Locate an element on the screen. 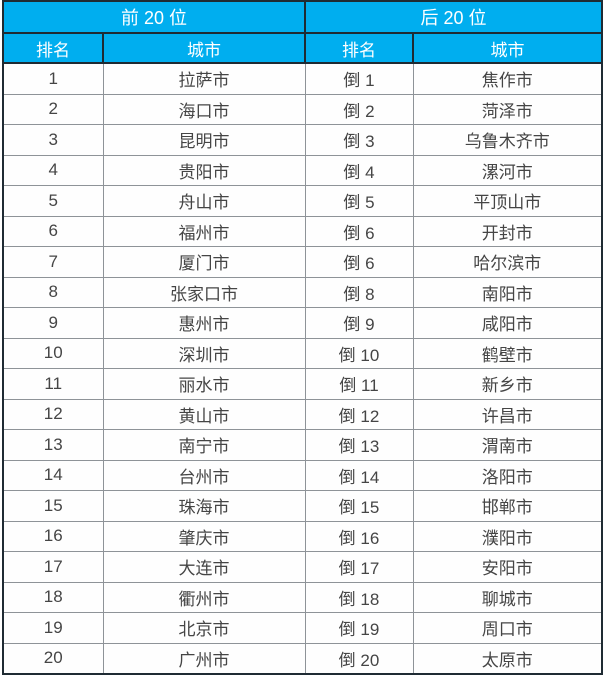  rank-cell-right: 倒 18 is located at coordinates (359, 597).